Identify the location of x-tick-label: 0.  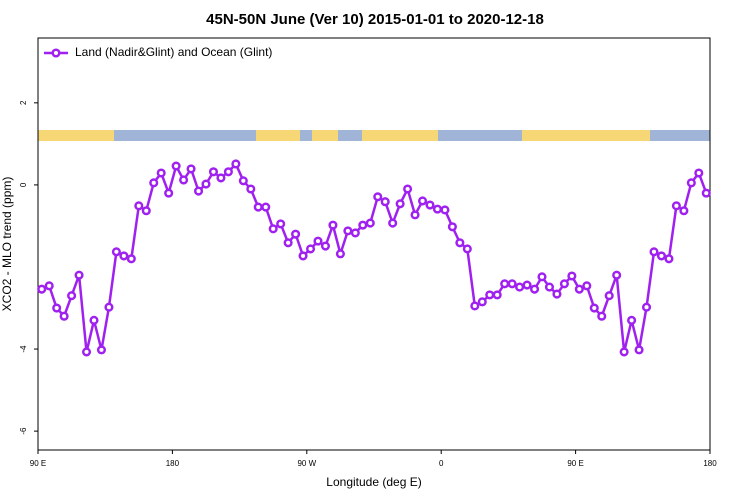
(441, 463).